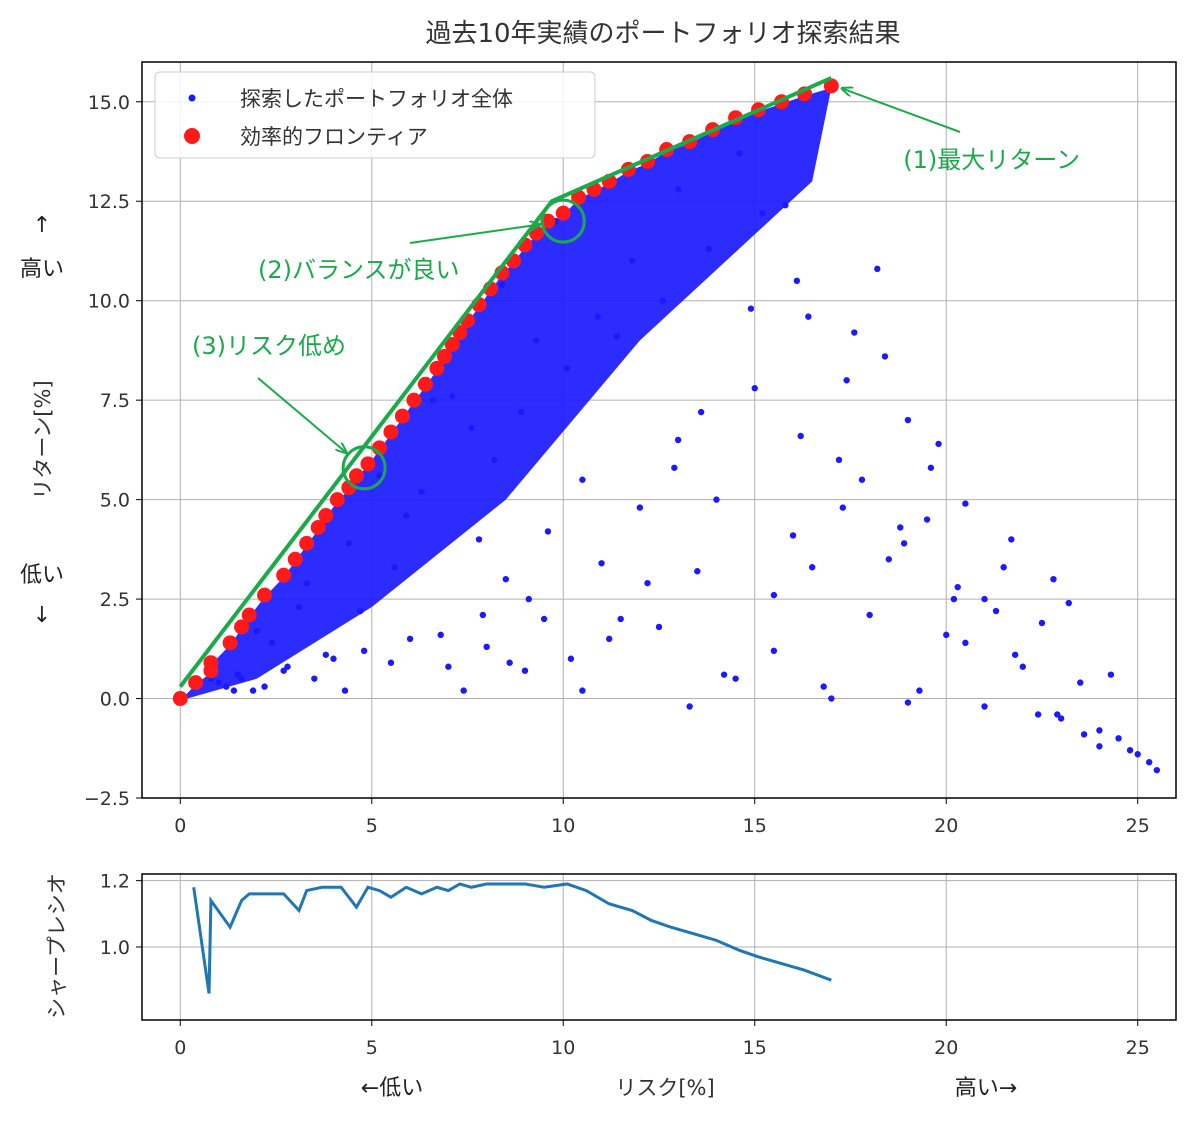 Image resolution: width=1200 pixels, height=1128 pixels. Describe the element at coordinates (121, 915) in the screenshot. I see `sub-y-ticks: 1.0 1.2` at that location.